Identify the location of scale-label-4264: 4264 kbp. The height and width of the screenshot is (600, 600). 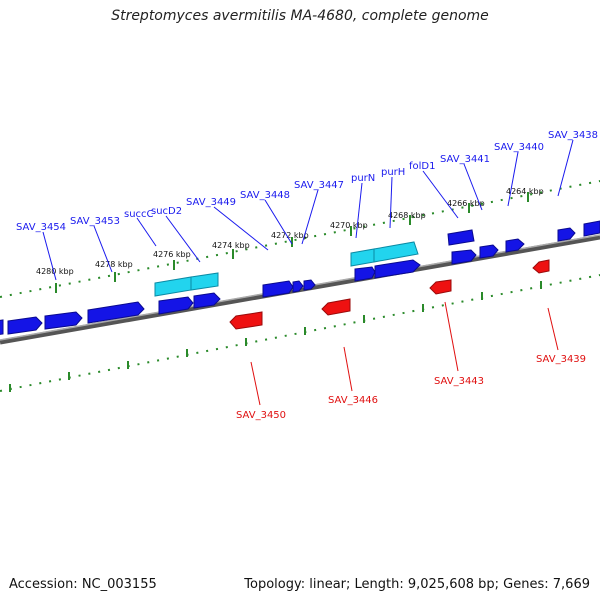
(525, 191).